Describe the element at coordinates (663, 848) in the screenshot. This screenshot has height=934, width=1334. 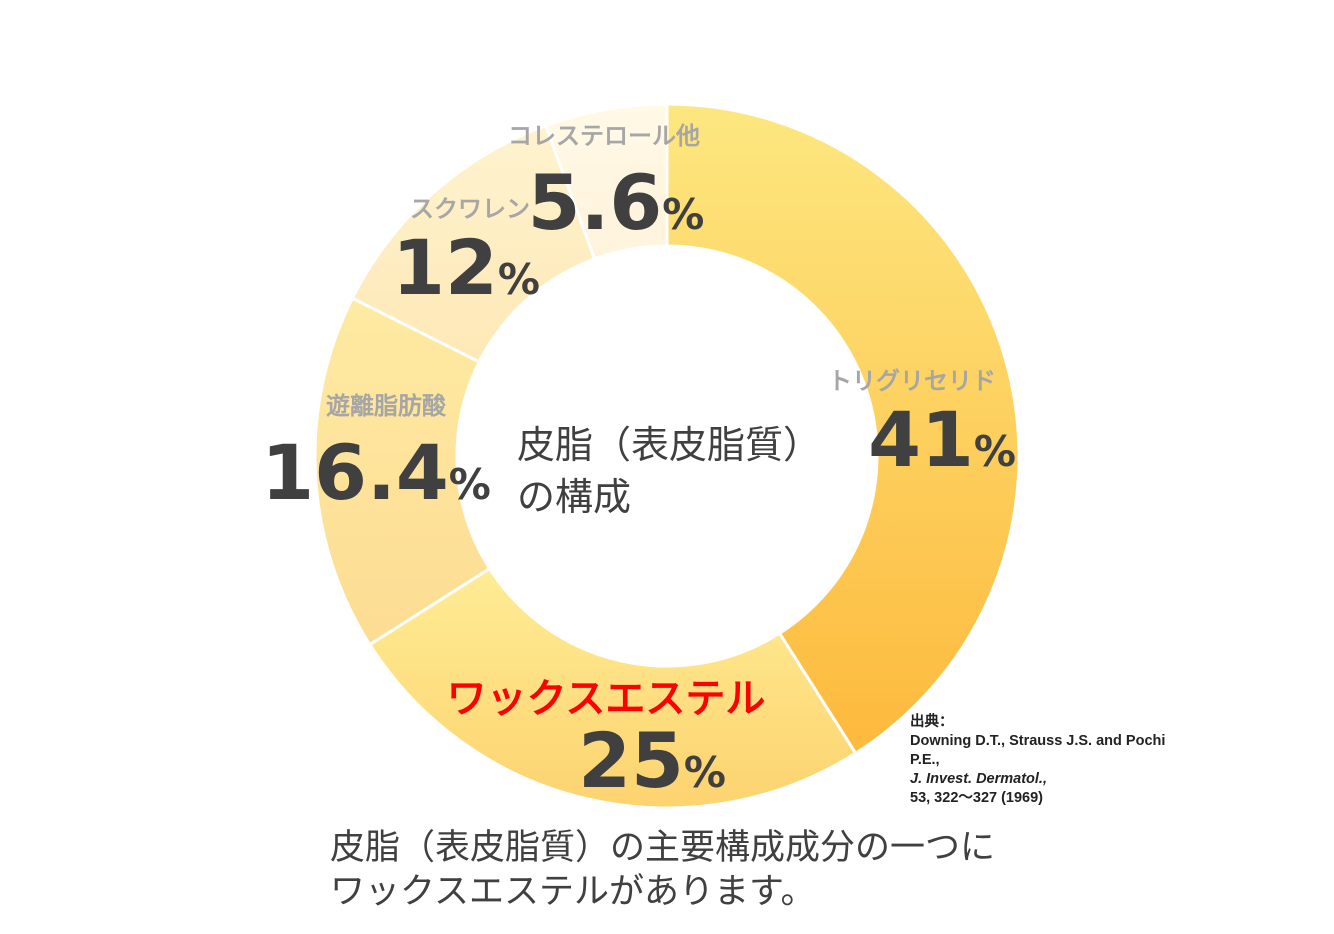
I see `caption-line1: 皮脂（表皮脂質）の主要構成成分の一つに` at that location.